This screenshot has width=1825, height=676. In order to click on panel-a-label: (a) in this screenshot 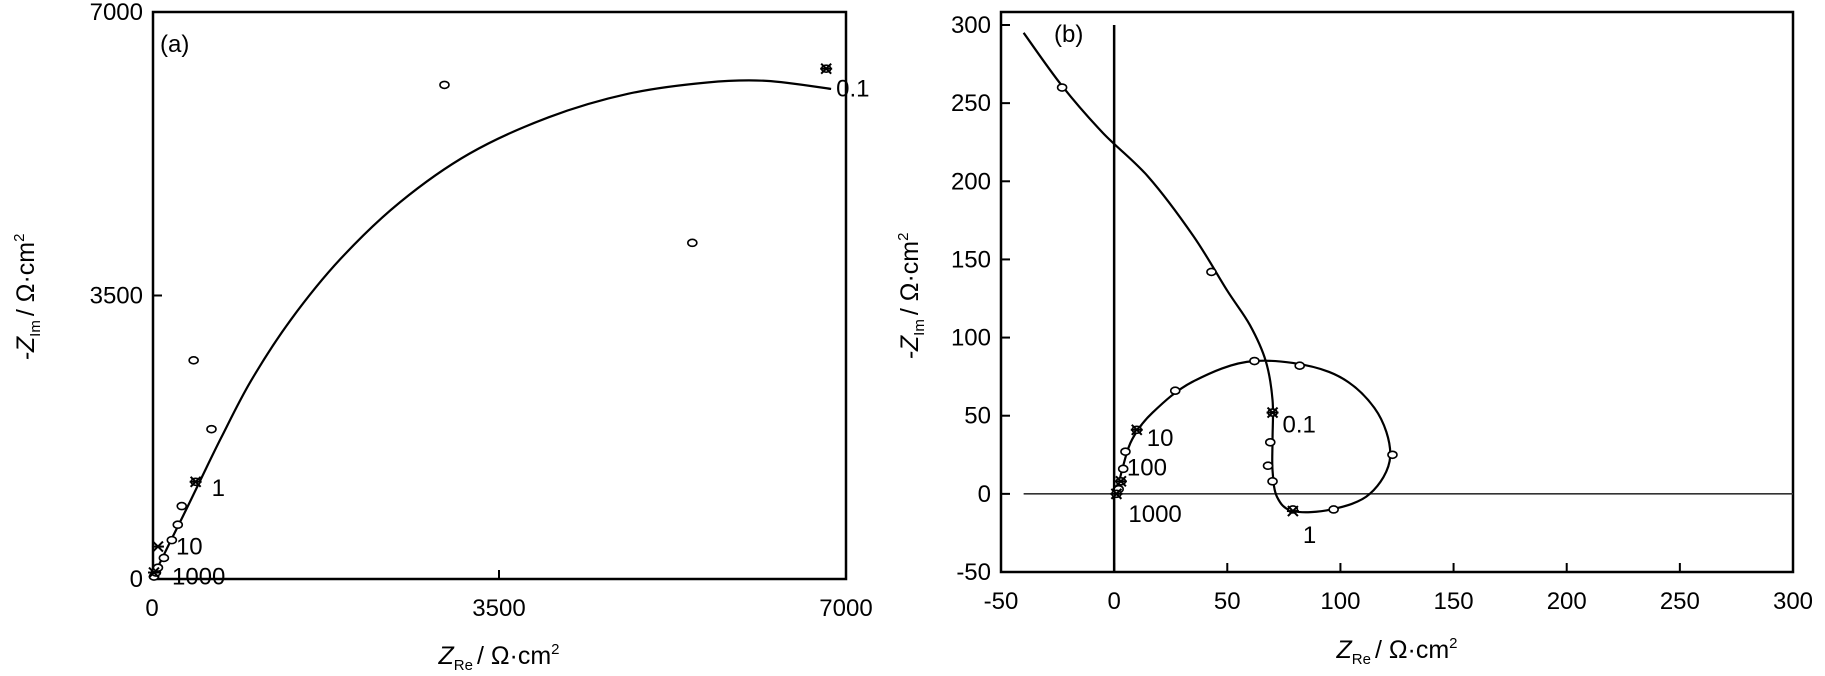, I will do `click(174, 44)`.